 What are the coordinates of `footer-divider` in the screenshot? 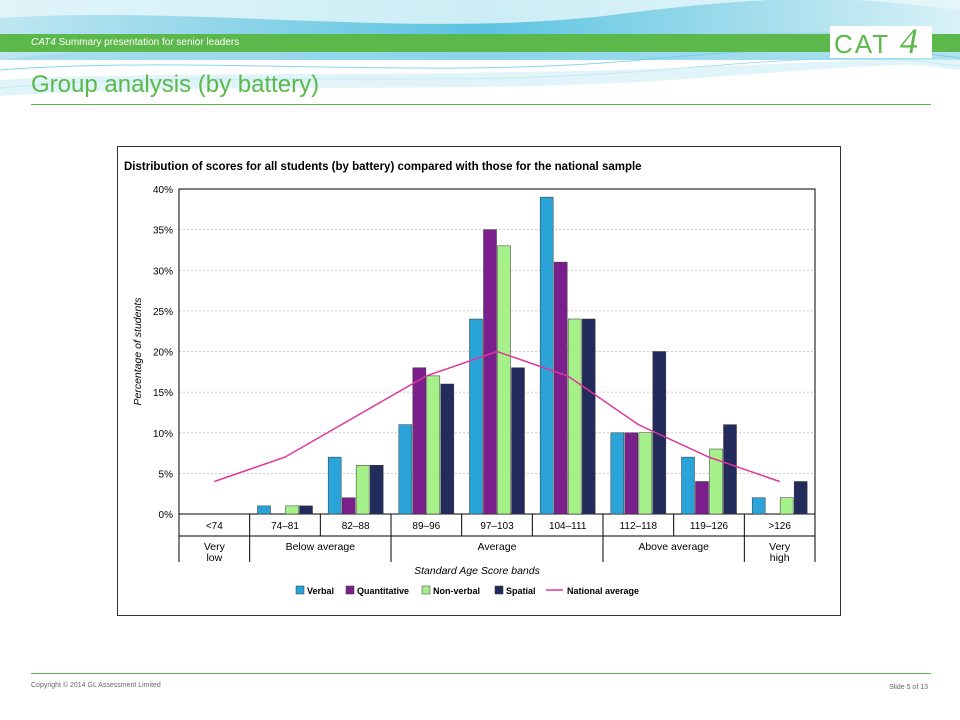 It's located at (481, 673).